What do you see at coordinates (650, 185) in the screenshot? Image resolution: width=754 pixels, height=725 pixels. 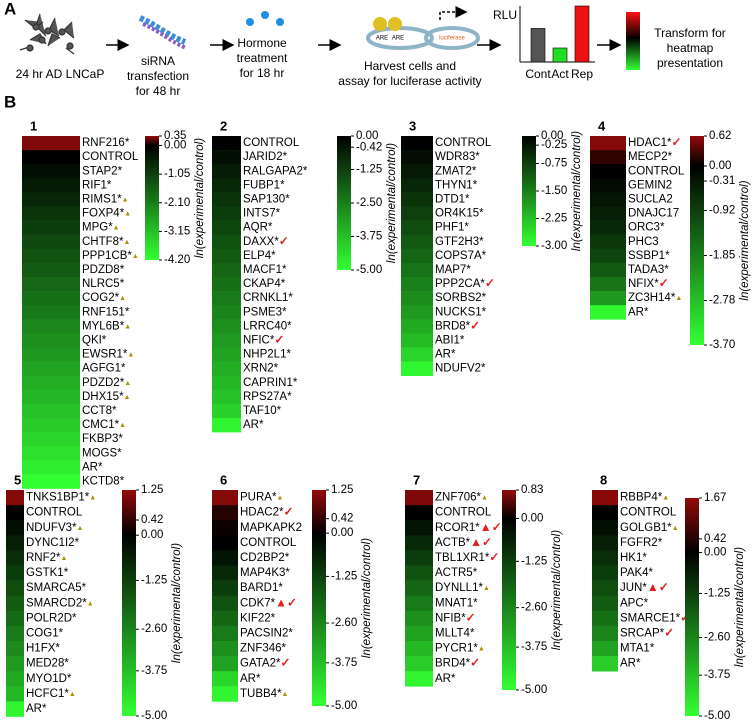 I see `gene-label: GEMIN2` at bounding box center [650, 185].